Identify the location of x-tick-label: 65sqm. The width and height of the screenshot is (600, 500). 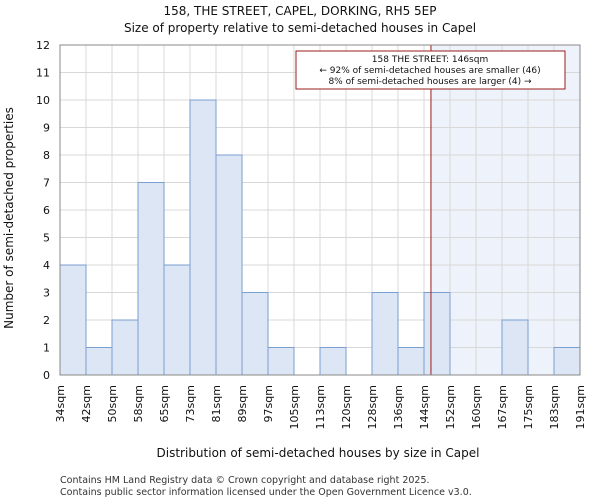
(164, 403).